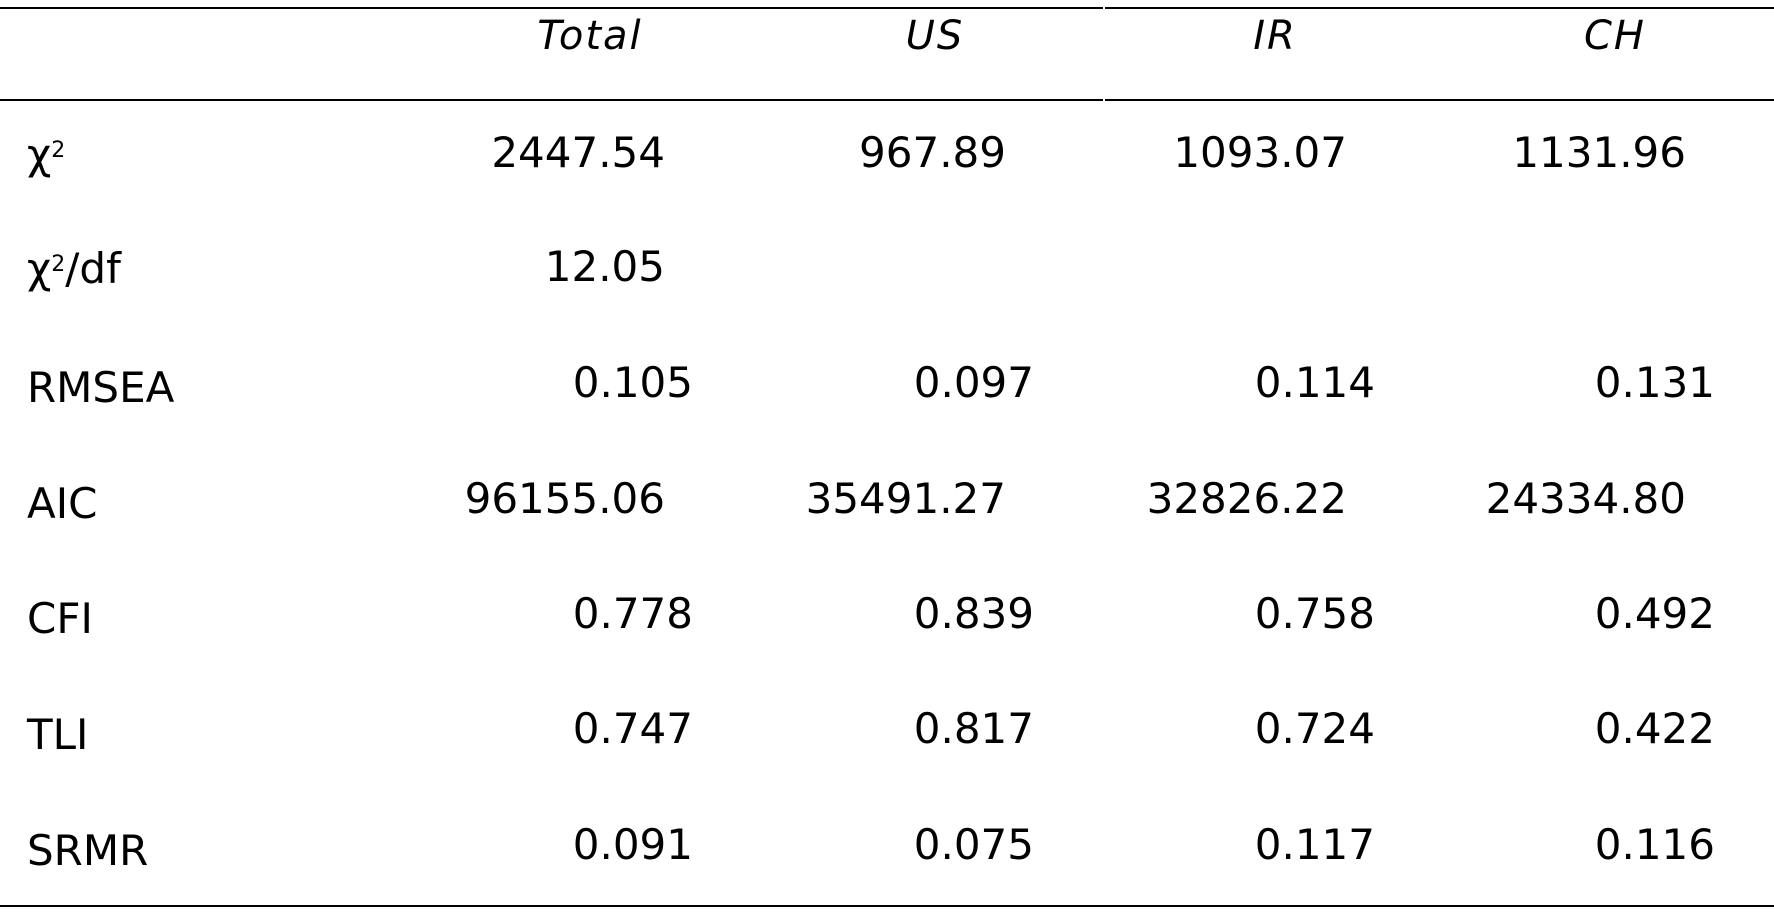 This screenshot has width=1774, height=913. Describe the element at coordinates (632, 613) in the screenshot. I see `table-cell: 0.778` at that location.